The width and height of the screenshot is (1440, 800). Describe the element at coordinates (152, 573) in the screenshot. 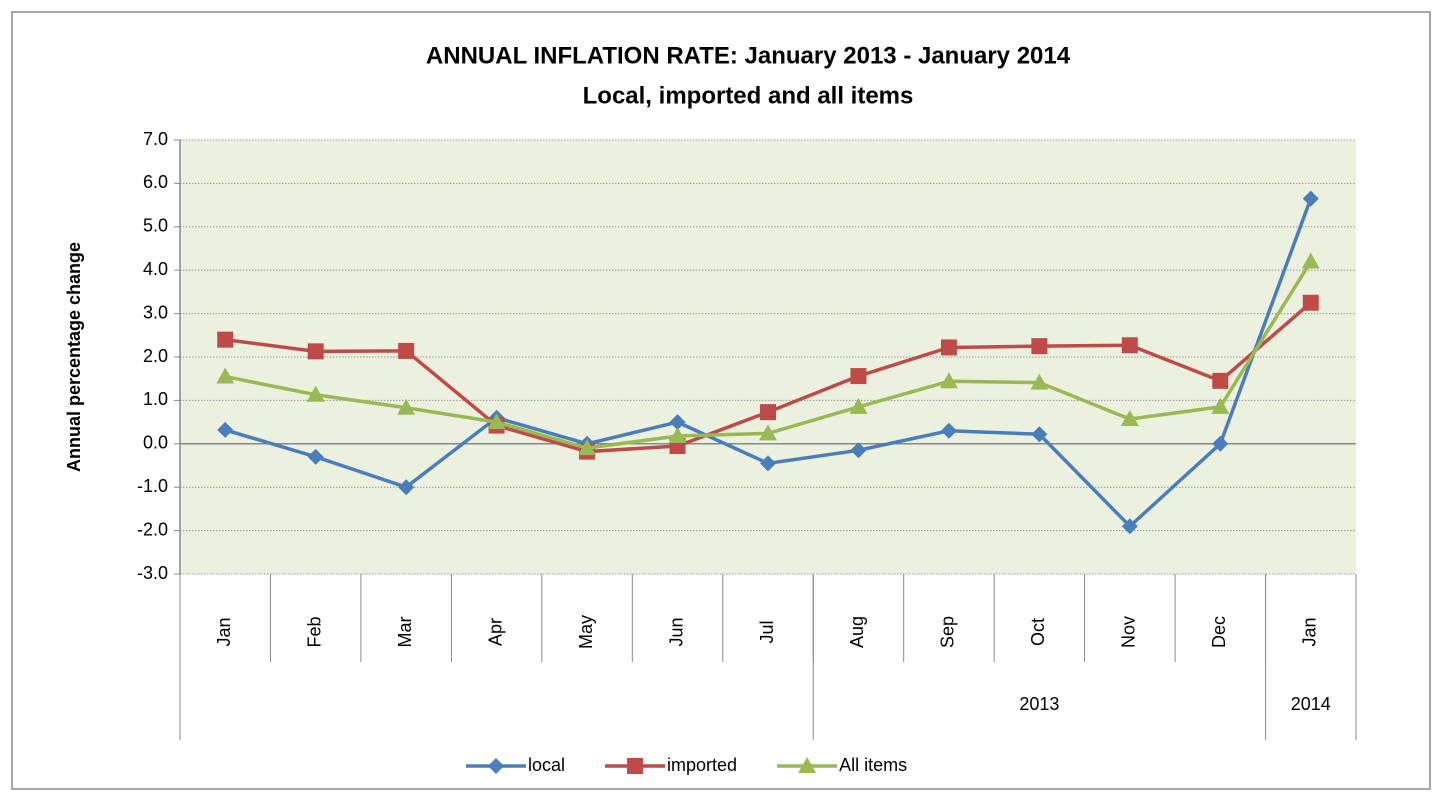

I see `y-tick-label: -3.0` at that location.